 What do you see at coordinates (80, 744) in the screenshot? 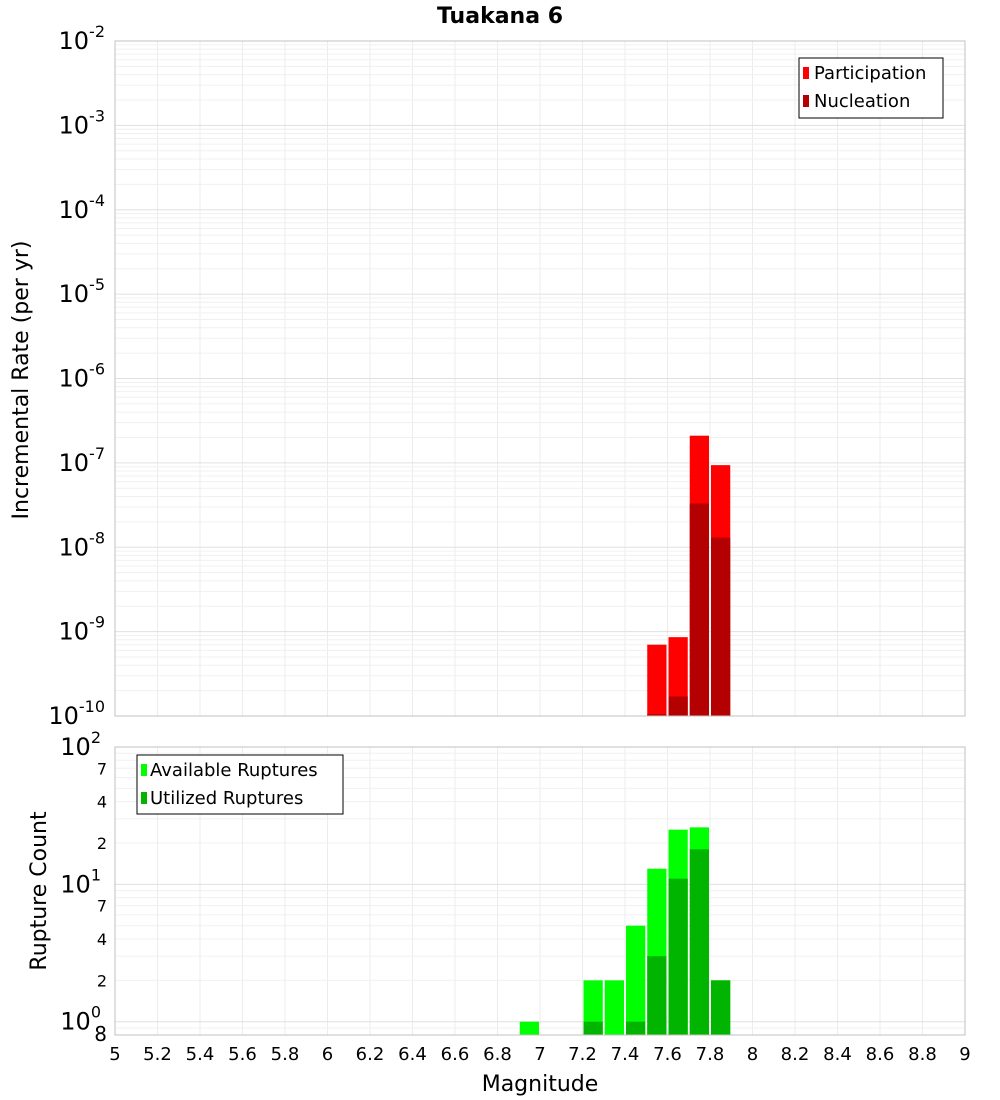
I see `bottom-y-tick-label: 10²` at bounding box center [80, 744].